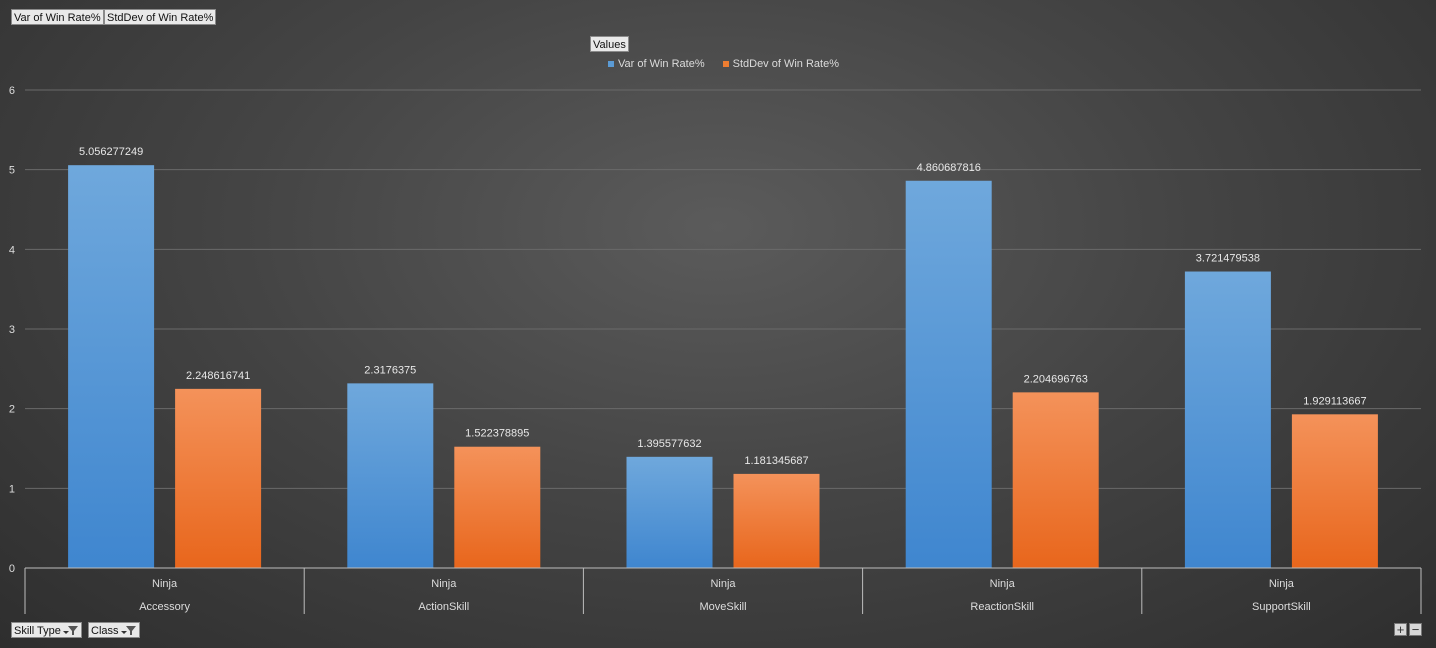 Image resolution: width=1436 pixels, height=648 pixels. I want to click on axis-field-button-skill-type: Skill Type, so click(46, 630).